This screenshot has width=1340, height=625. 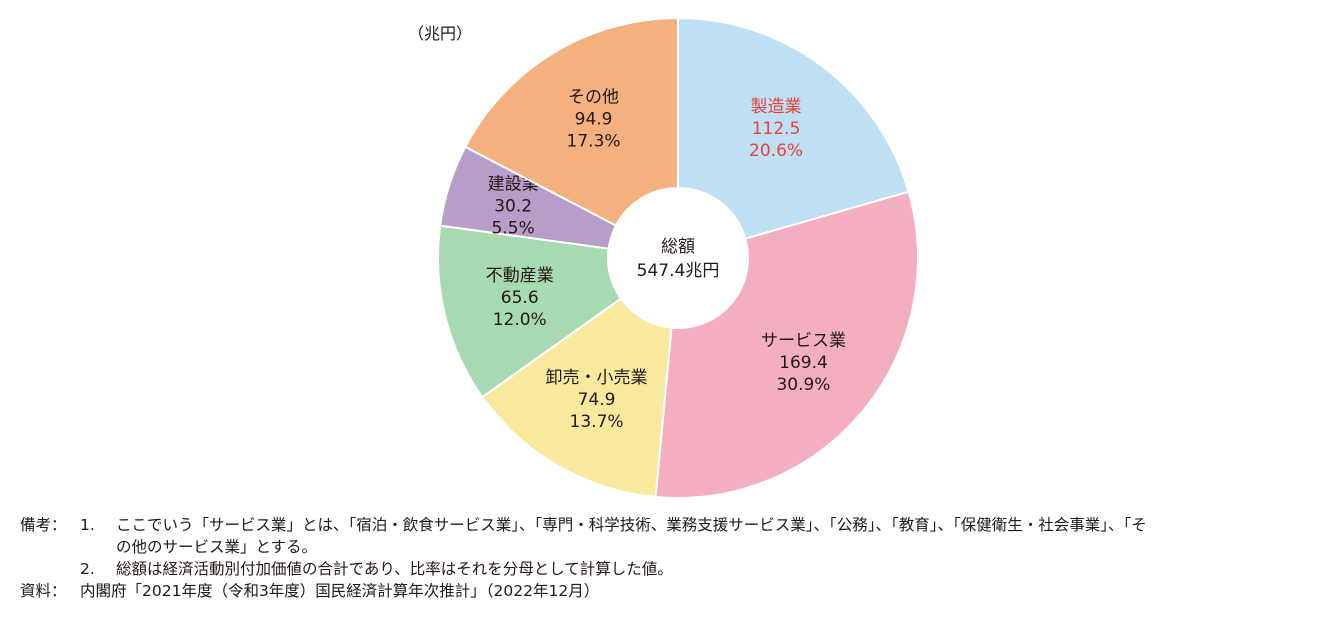 I want to click on note-head, so click(x=50, y=569).